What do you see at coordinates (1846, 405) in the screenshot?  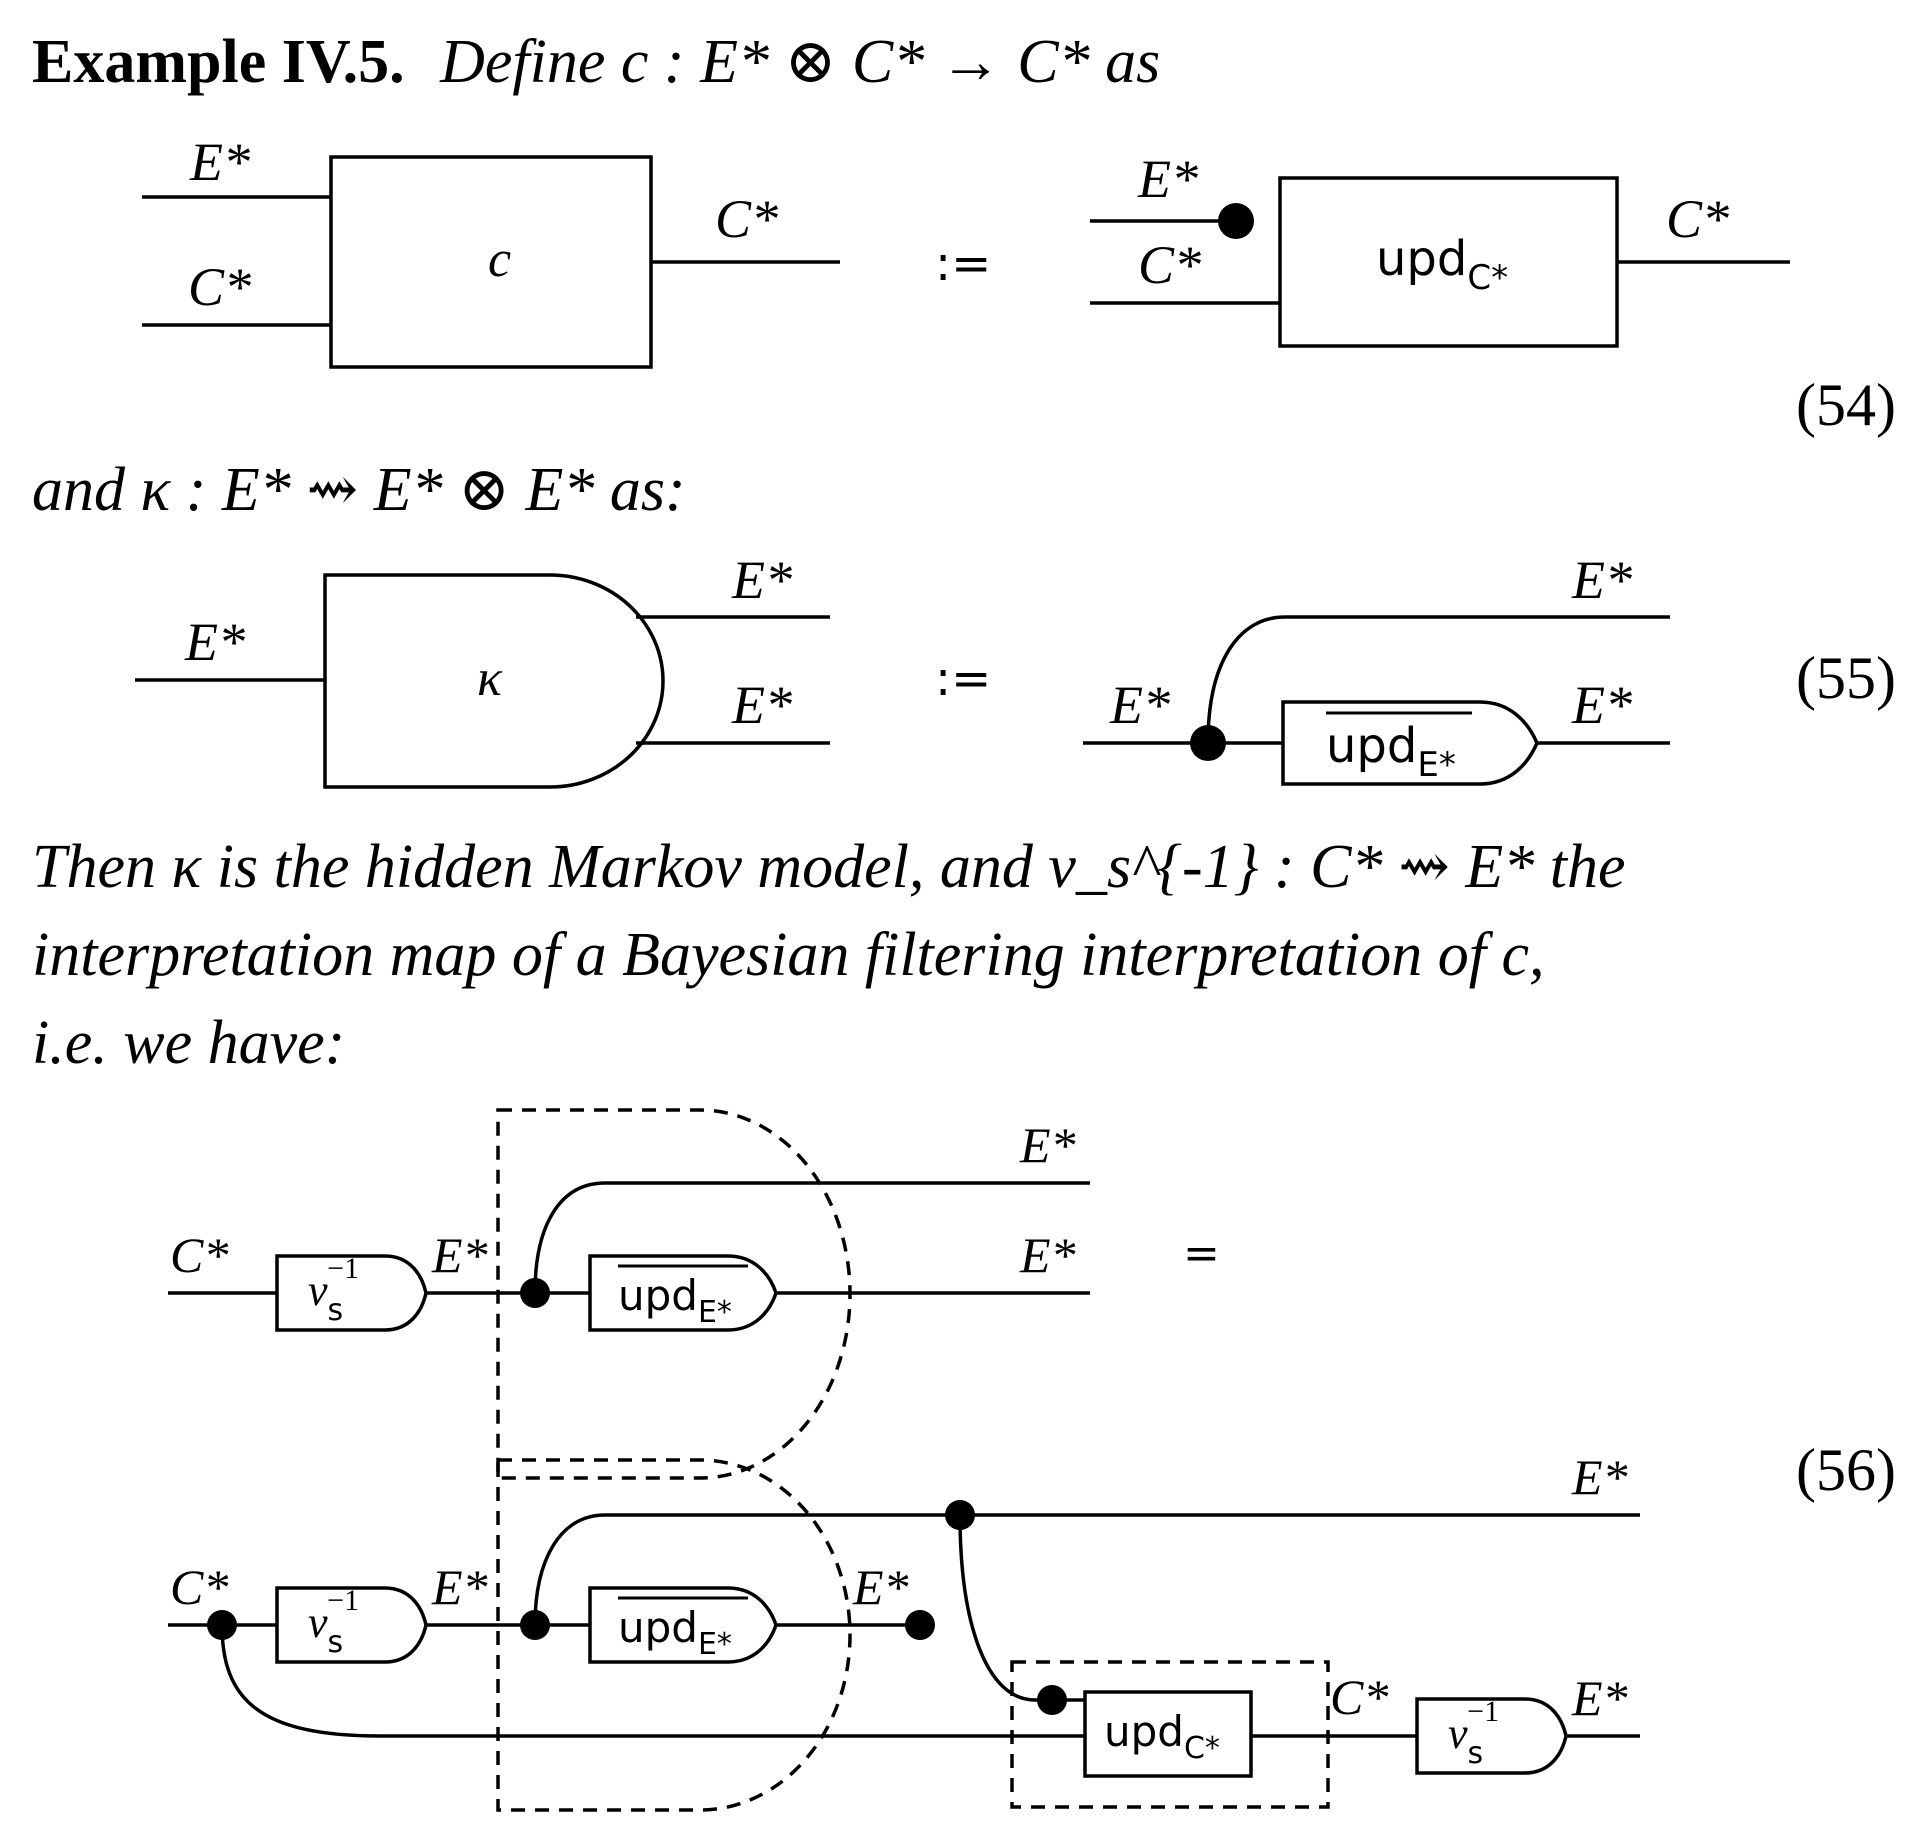 I see `equation-number-54: (54)` at bounding box center [1846, 405].